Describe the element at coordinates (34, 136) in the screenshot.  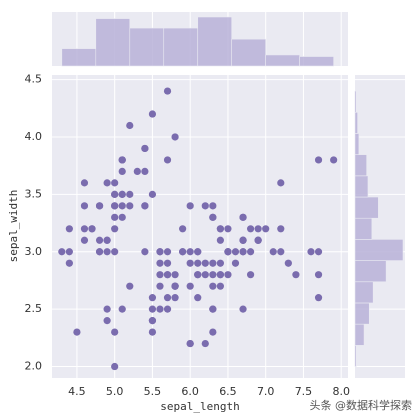
I see `y-tick-label: 4.0` at that location.